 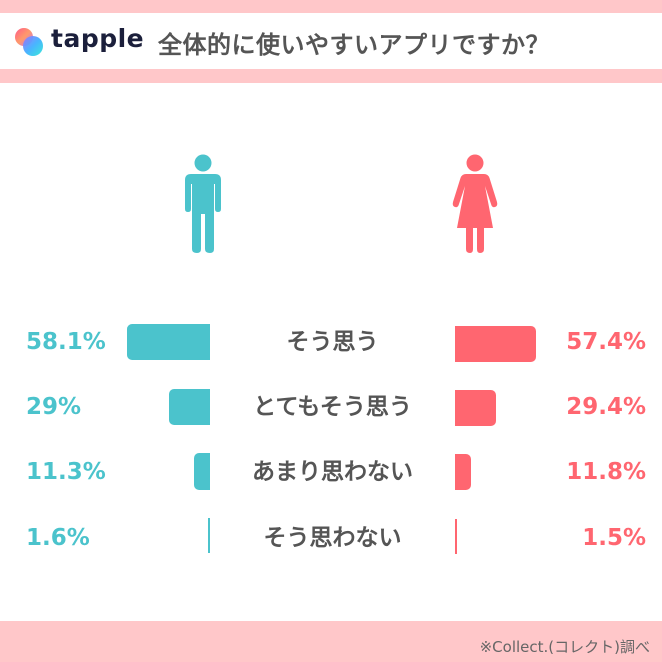 I want to click on male-pct-row-3: 11.3%, so click(x=66, y=472).